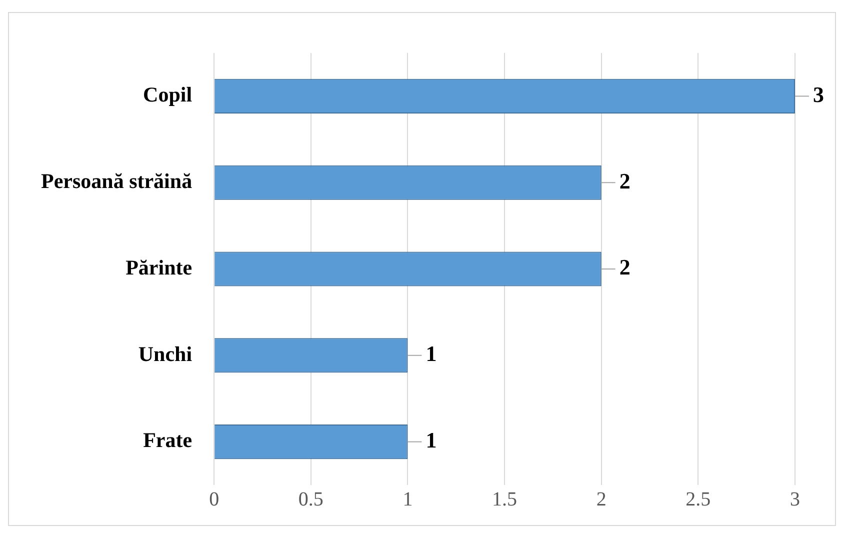 Image resolution: width=845 pixels, height=535 pixels. What do you see at coordinates (698, 499) in the screenshot?
I see `x-tick-label: 2.5` at bounding box center [698, 499].